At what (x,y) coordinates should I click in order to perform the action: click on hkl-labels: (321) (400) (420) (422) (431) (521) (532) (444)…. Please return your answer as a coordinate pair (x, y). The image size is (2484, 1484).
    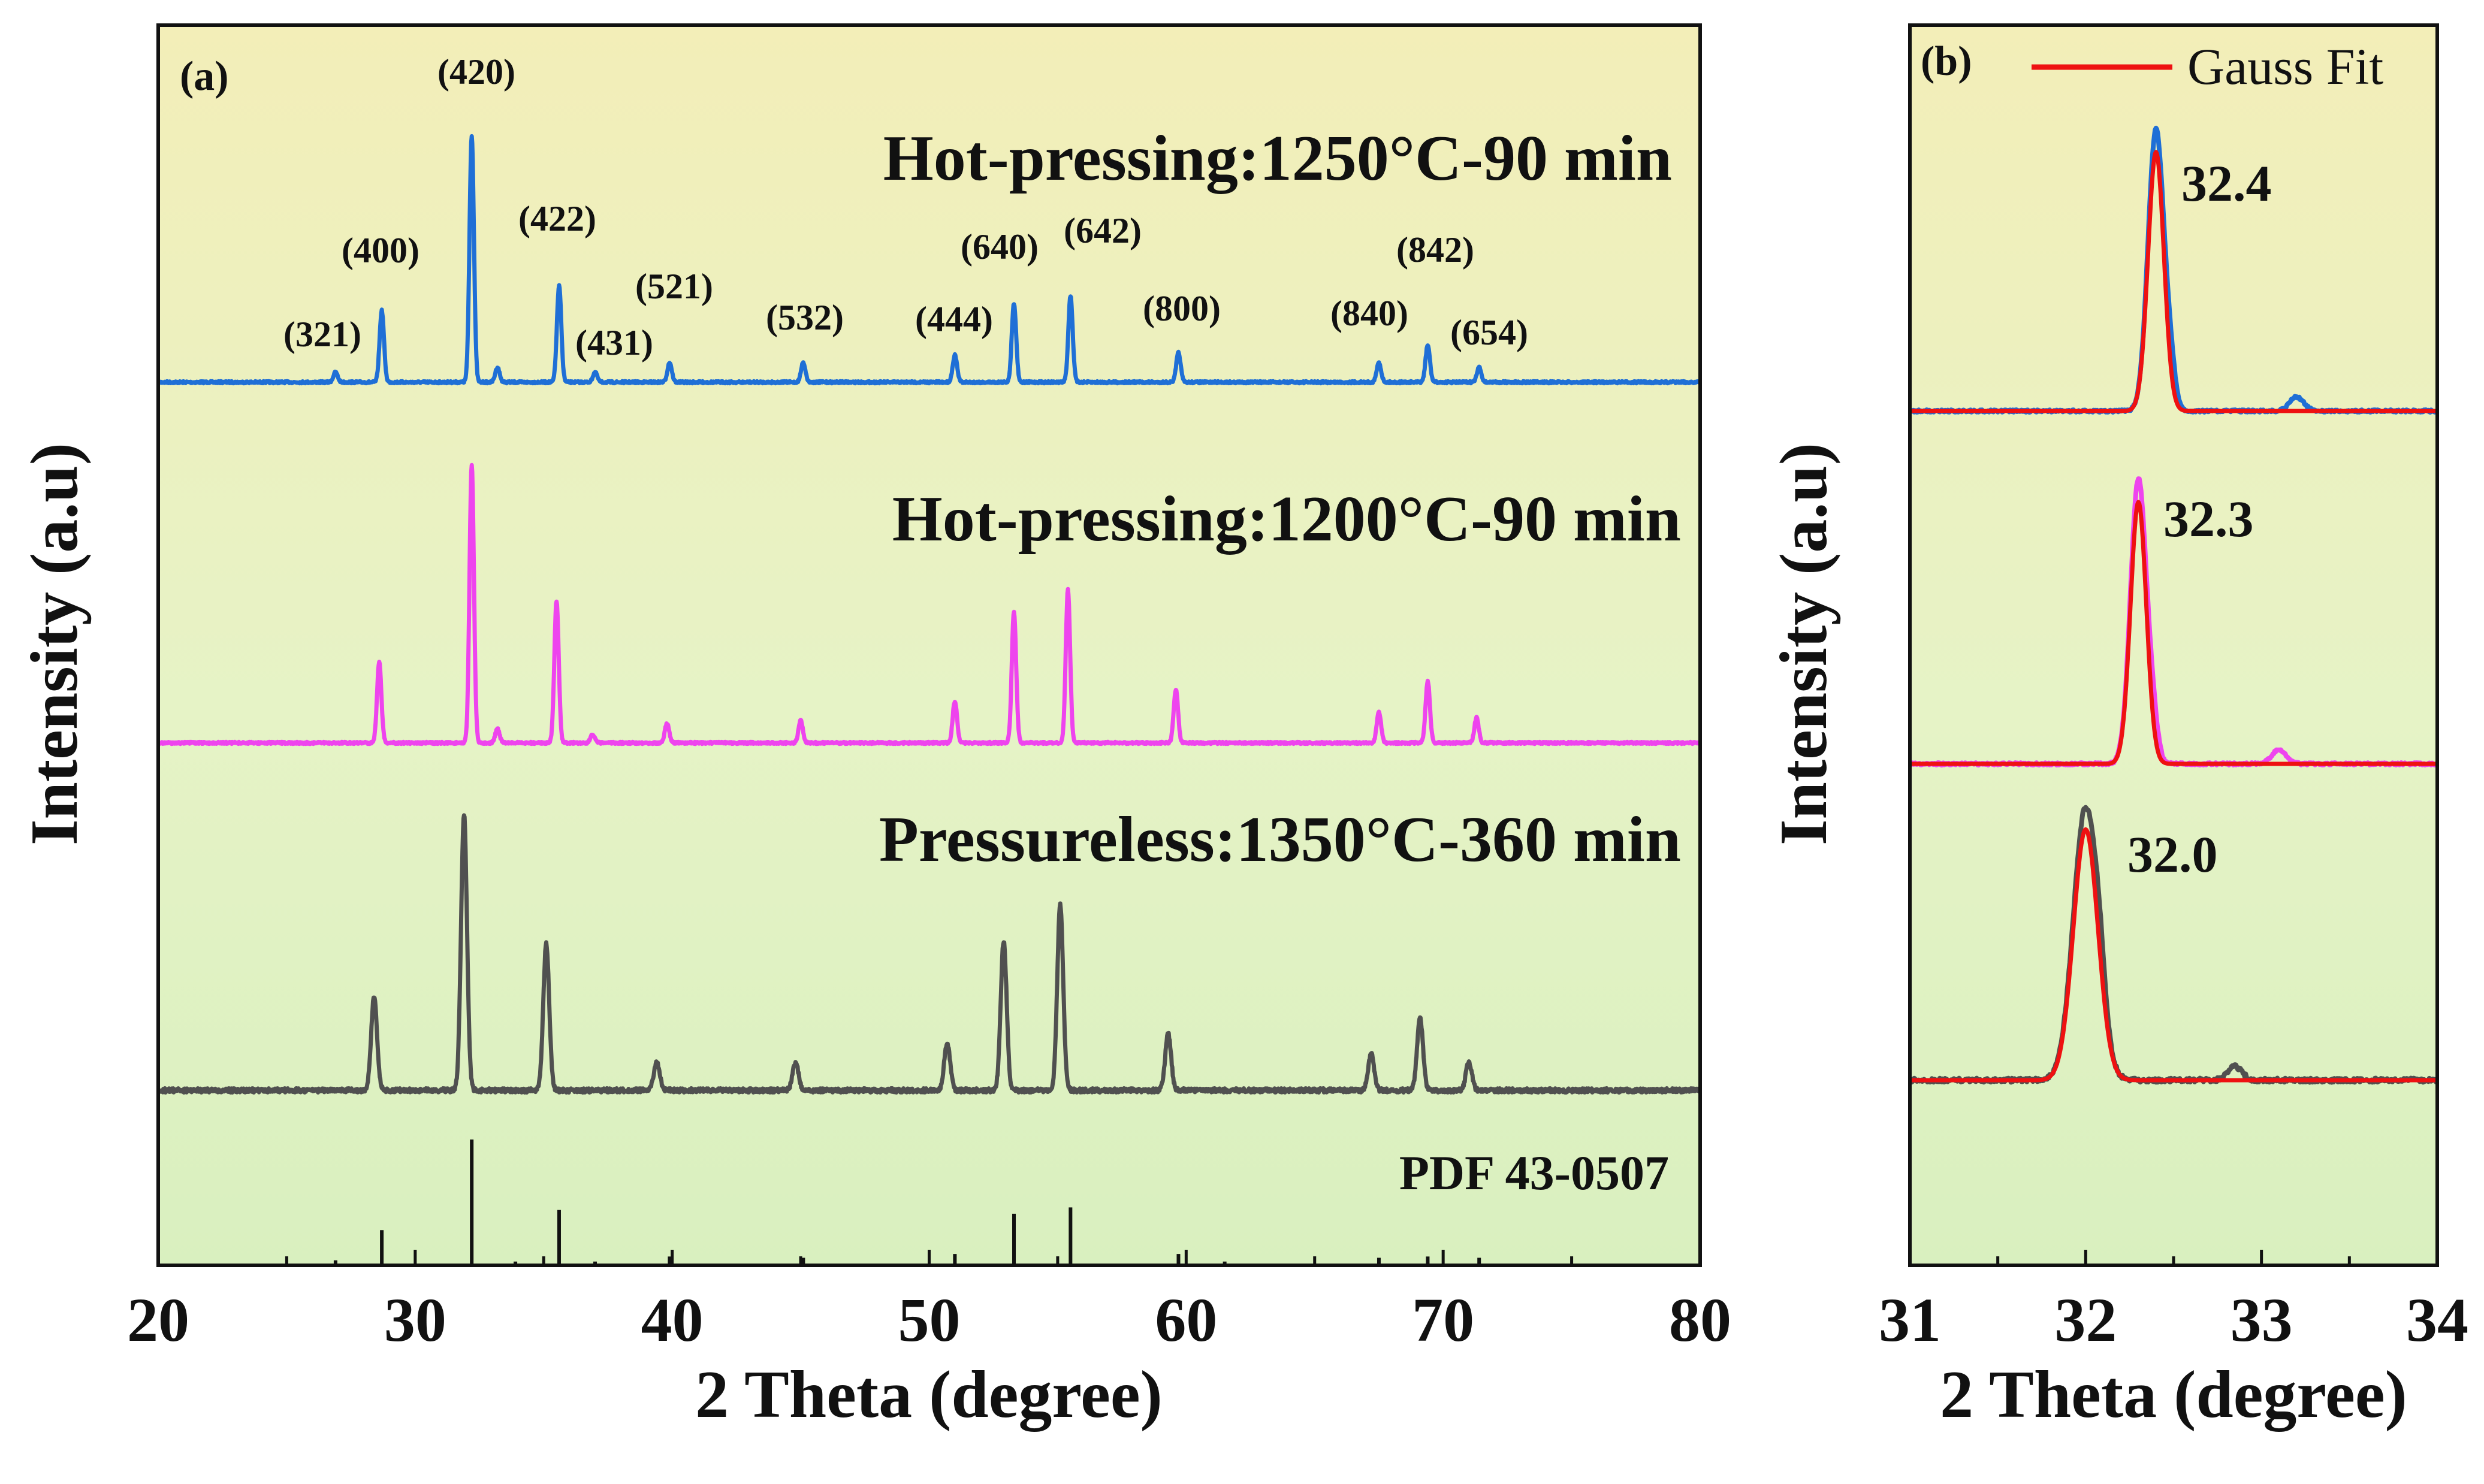
    Looking at the image, I should click on (905, 207).